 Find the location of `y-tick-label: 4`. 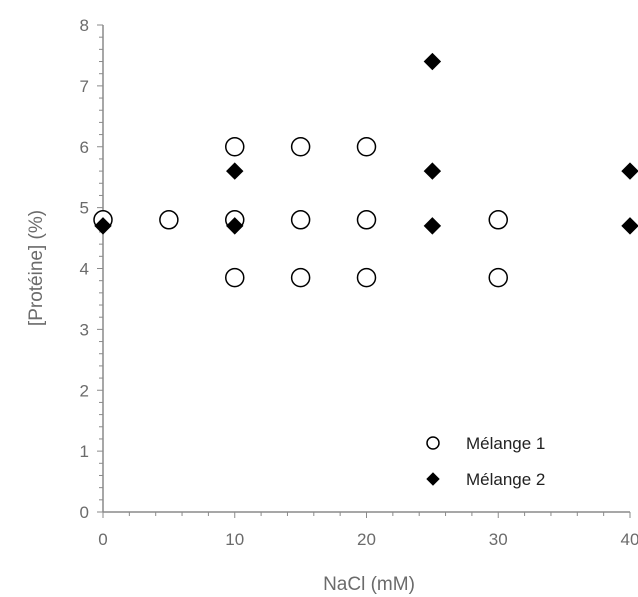

y-tick-label: 4 is located at coordinates (84, 269).